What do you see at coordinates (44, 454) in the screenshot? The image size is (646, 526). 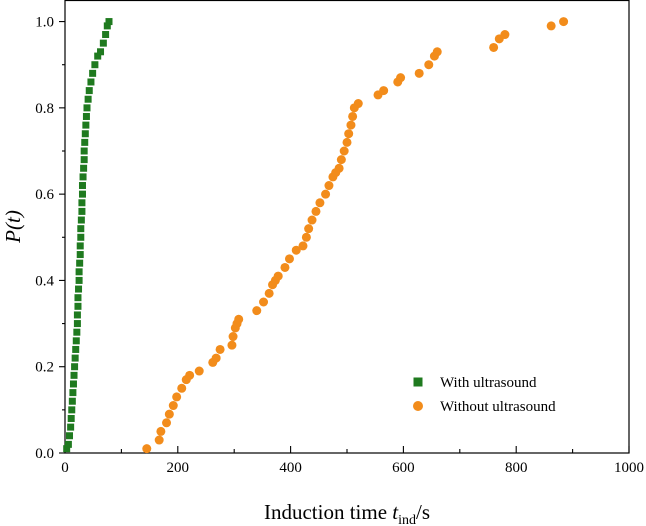 I see `y-tick-label: 0.0` at bounding box center [44, 454].